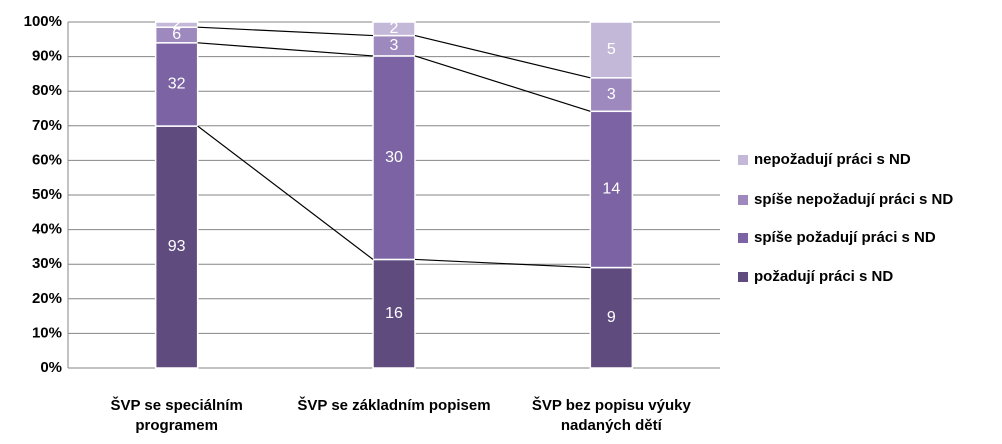  Describe the element at coordinates (47, 194) in the screenshot. I see `y-tick-label: 50%` at that location.